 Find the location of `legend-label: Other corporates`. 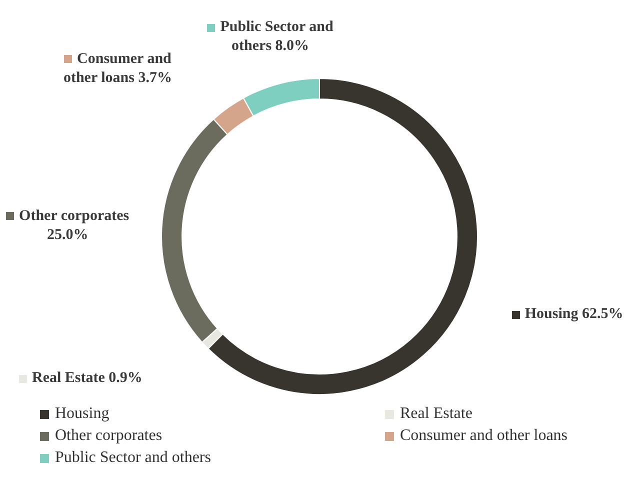

legend-label: Other corporates is located at coordinates (74, 216).